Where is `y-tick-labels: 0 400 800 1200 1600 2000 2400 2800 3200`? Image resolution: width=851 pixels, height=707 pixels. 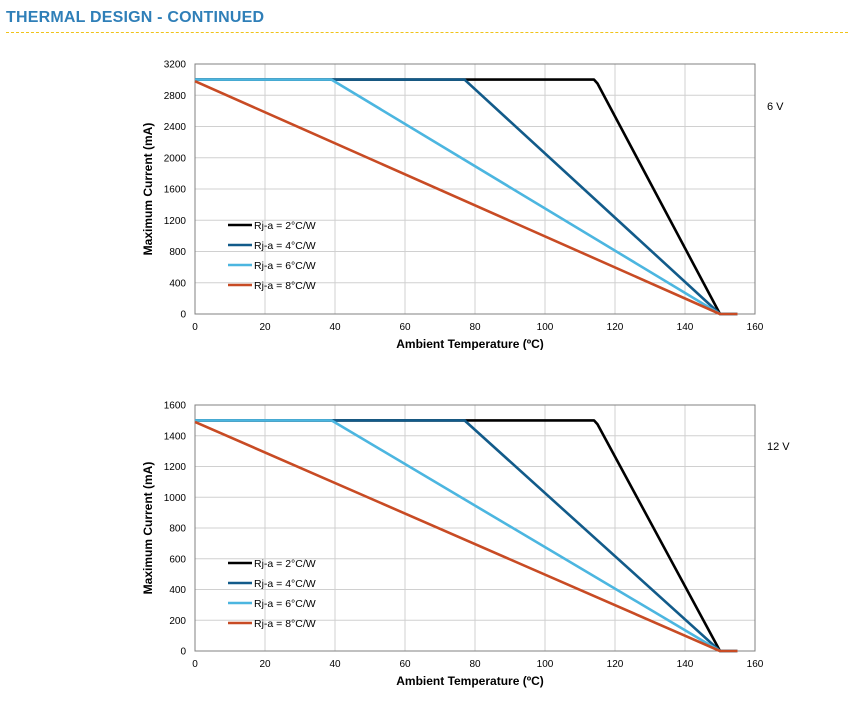
y-tick-labels: 0 400 800 1200 1600 2000 2400 2800 3200 is located at coordinates (175, 190).